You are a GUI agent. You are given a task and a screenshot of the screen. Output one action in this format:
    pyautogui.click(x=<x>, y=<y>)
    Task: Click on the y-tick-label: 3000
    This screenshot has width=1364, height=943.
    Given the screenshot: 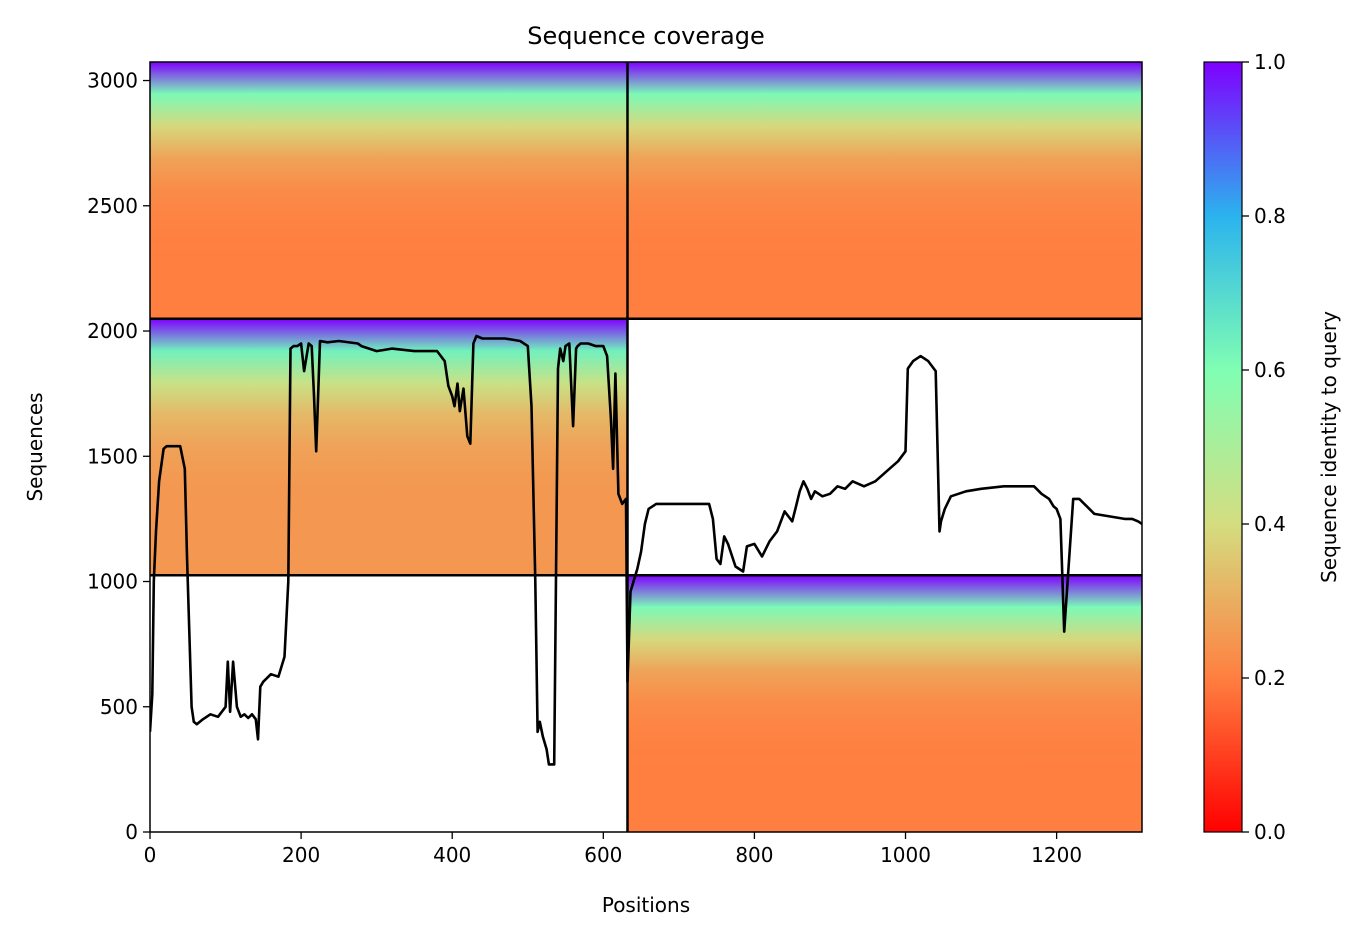 What is the action you would take?
    pyautogui.click(x=112, y=81)
    